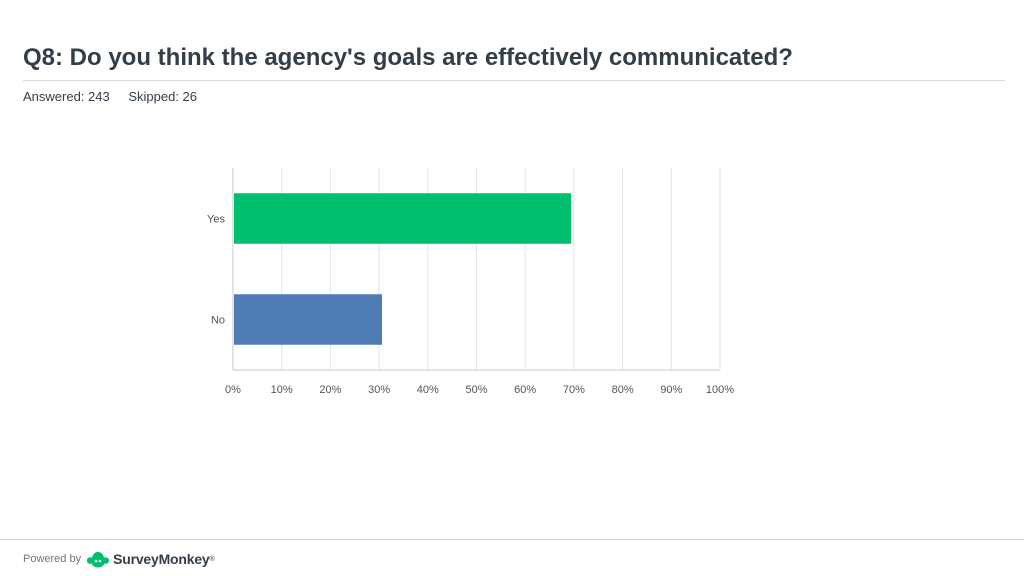 Image resolution: width=1024 pixels, height=576 pixels. What do you see at coordinates (428, 390) in the screenshot?
I see `x-tick-label: 40%` at bounding box center [428, 390].